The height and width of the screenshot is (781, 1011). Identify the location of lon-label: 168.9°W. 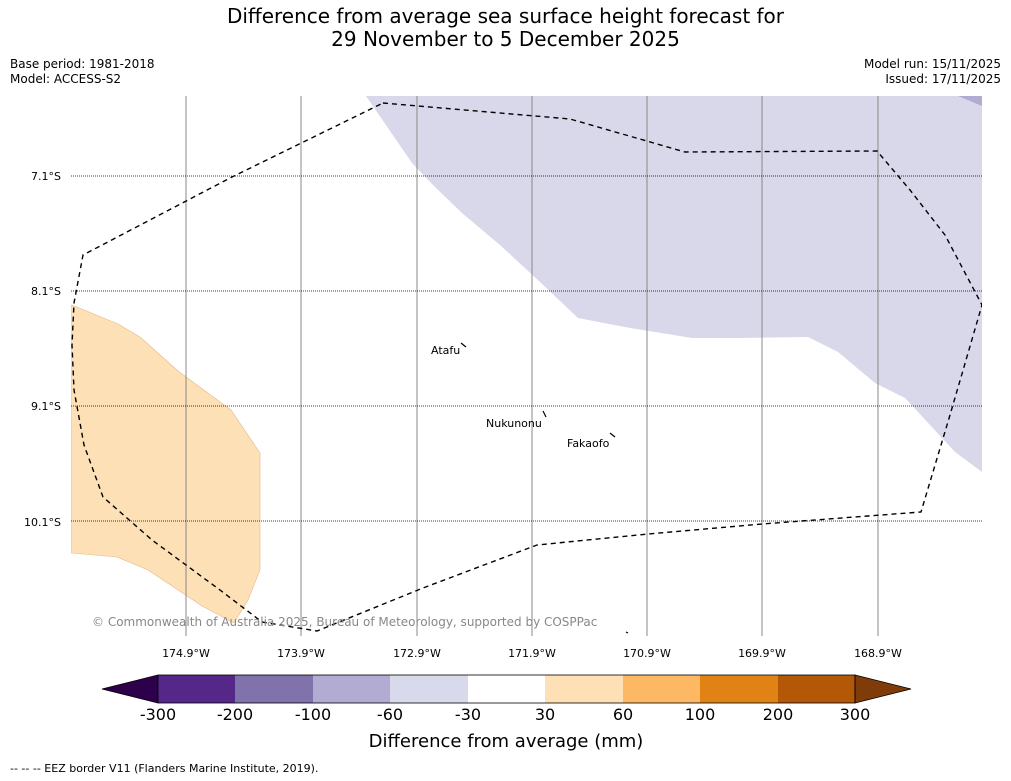
(878, 653).